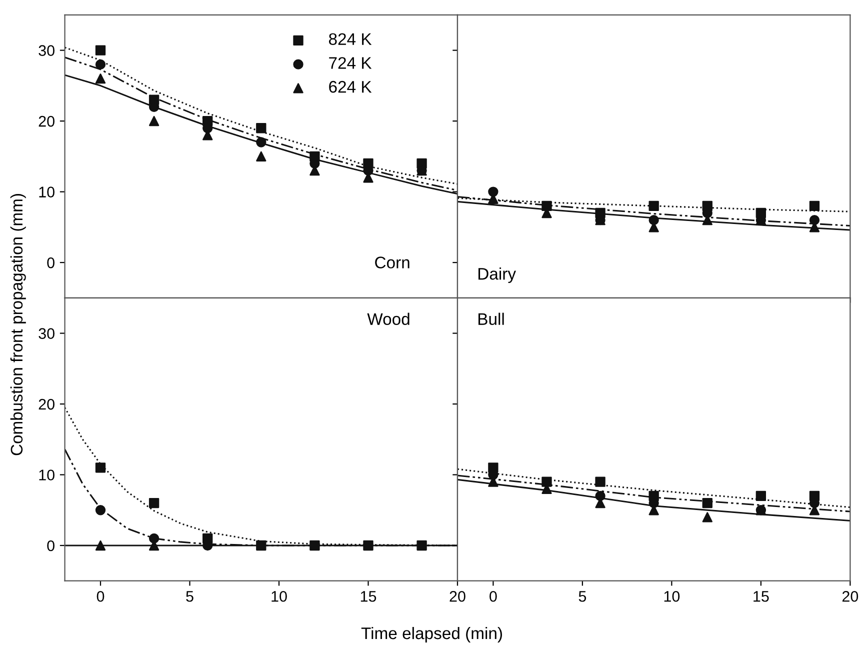  What do you see at coordinates (491, 318) in the screenshot?
I see `annotation: Bull` at bounding box center [491, 318].